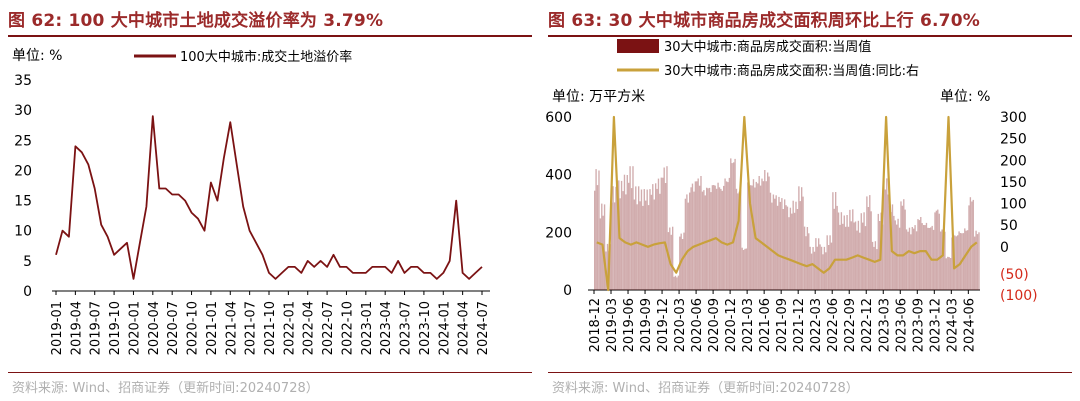 The height and width of the screenshot is (401, 1080). Describe the element at coordinates (558, 176) in the screenshot. I see `right-y-left-tick-label: 400` at that location.